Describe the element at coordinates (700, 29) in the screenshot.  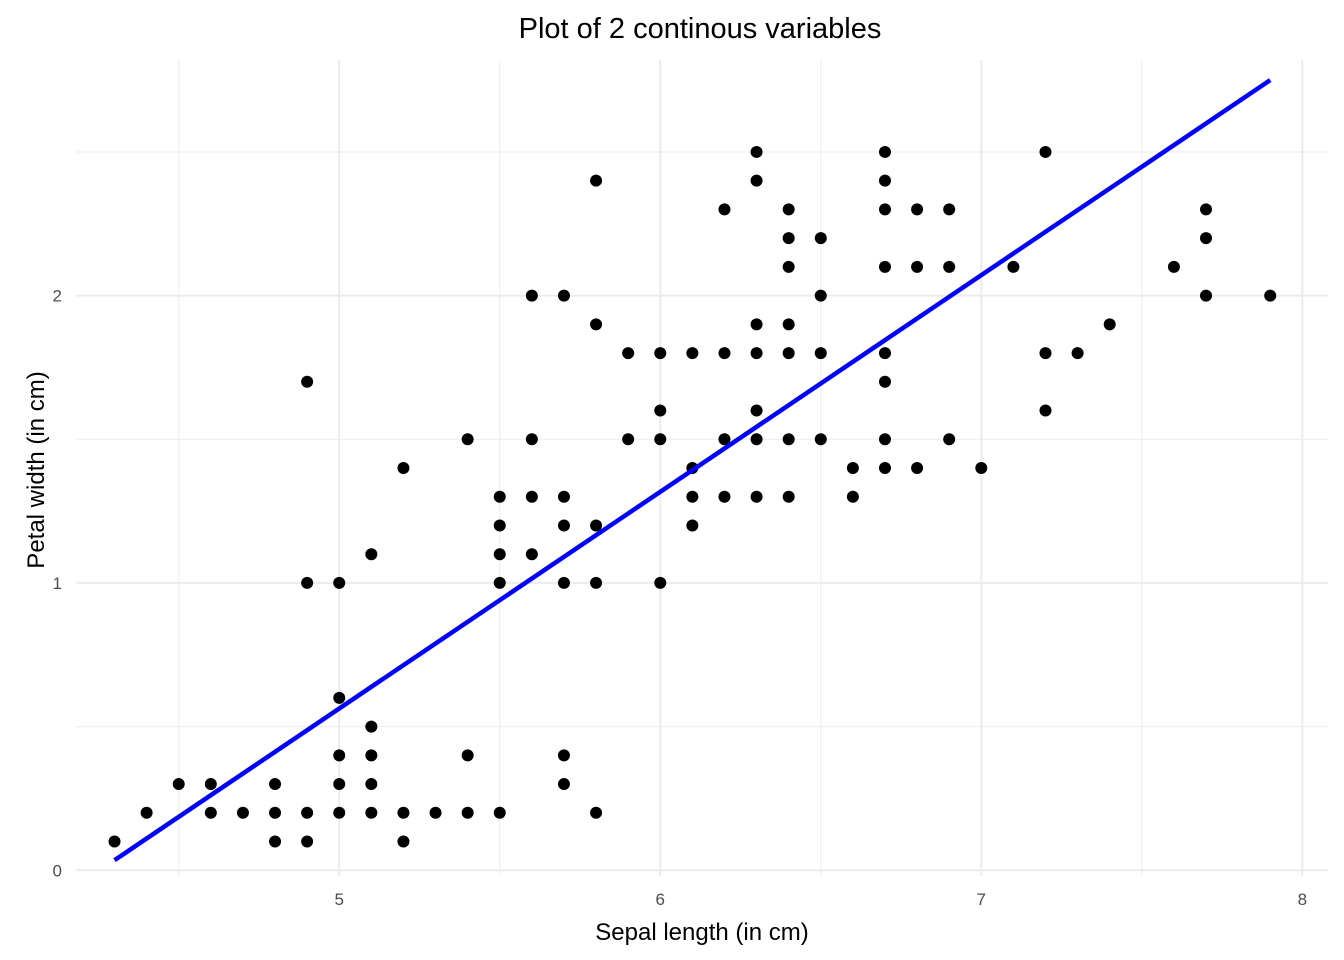
I see `chart-title: Plot of 2 continous variables` at that location.